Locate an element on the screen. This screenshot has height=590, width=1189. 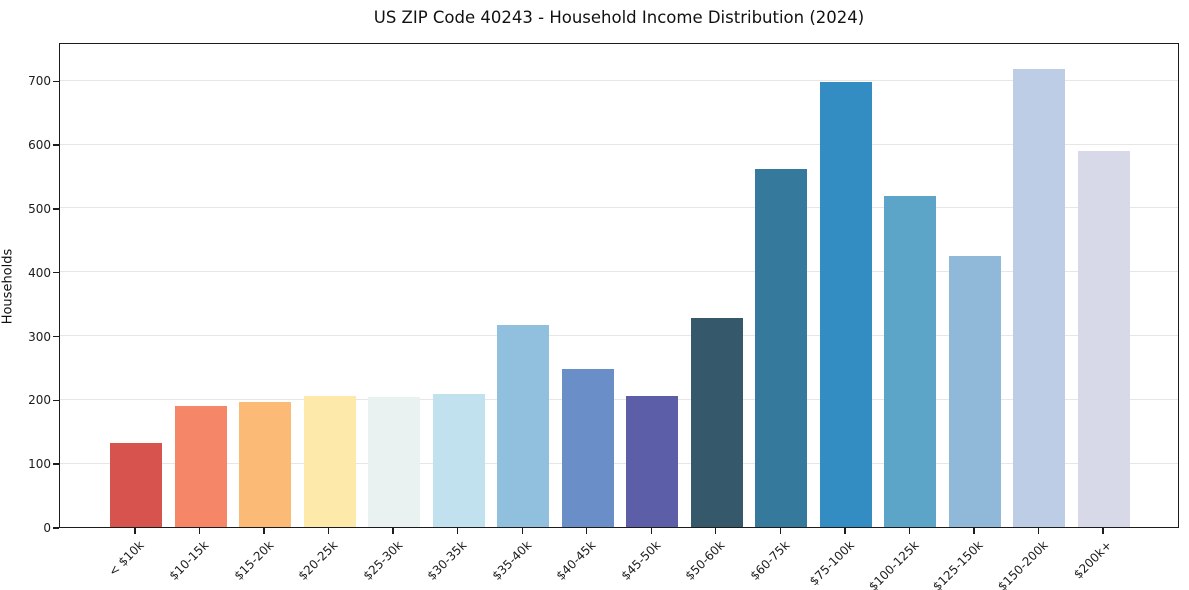
y-axis-label: Households is located at coordinates (8, 286).